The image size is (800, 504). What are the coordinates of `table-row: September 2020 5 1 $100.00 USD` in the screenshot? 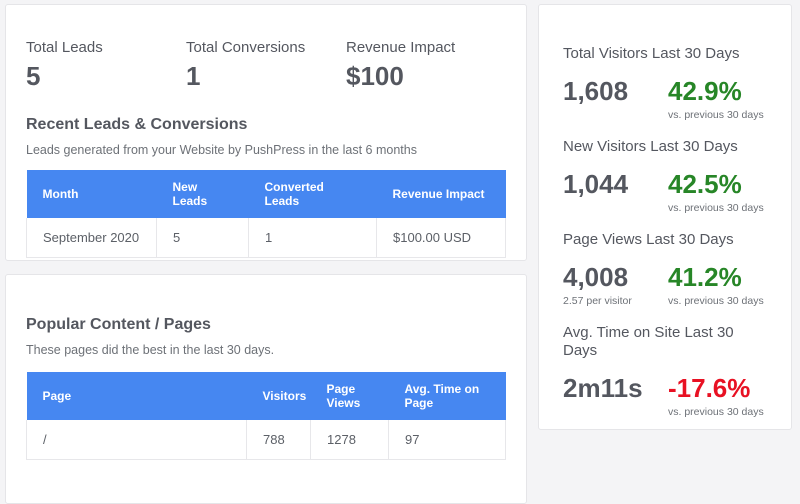 It's located at (266, 238).